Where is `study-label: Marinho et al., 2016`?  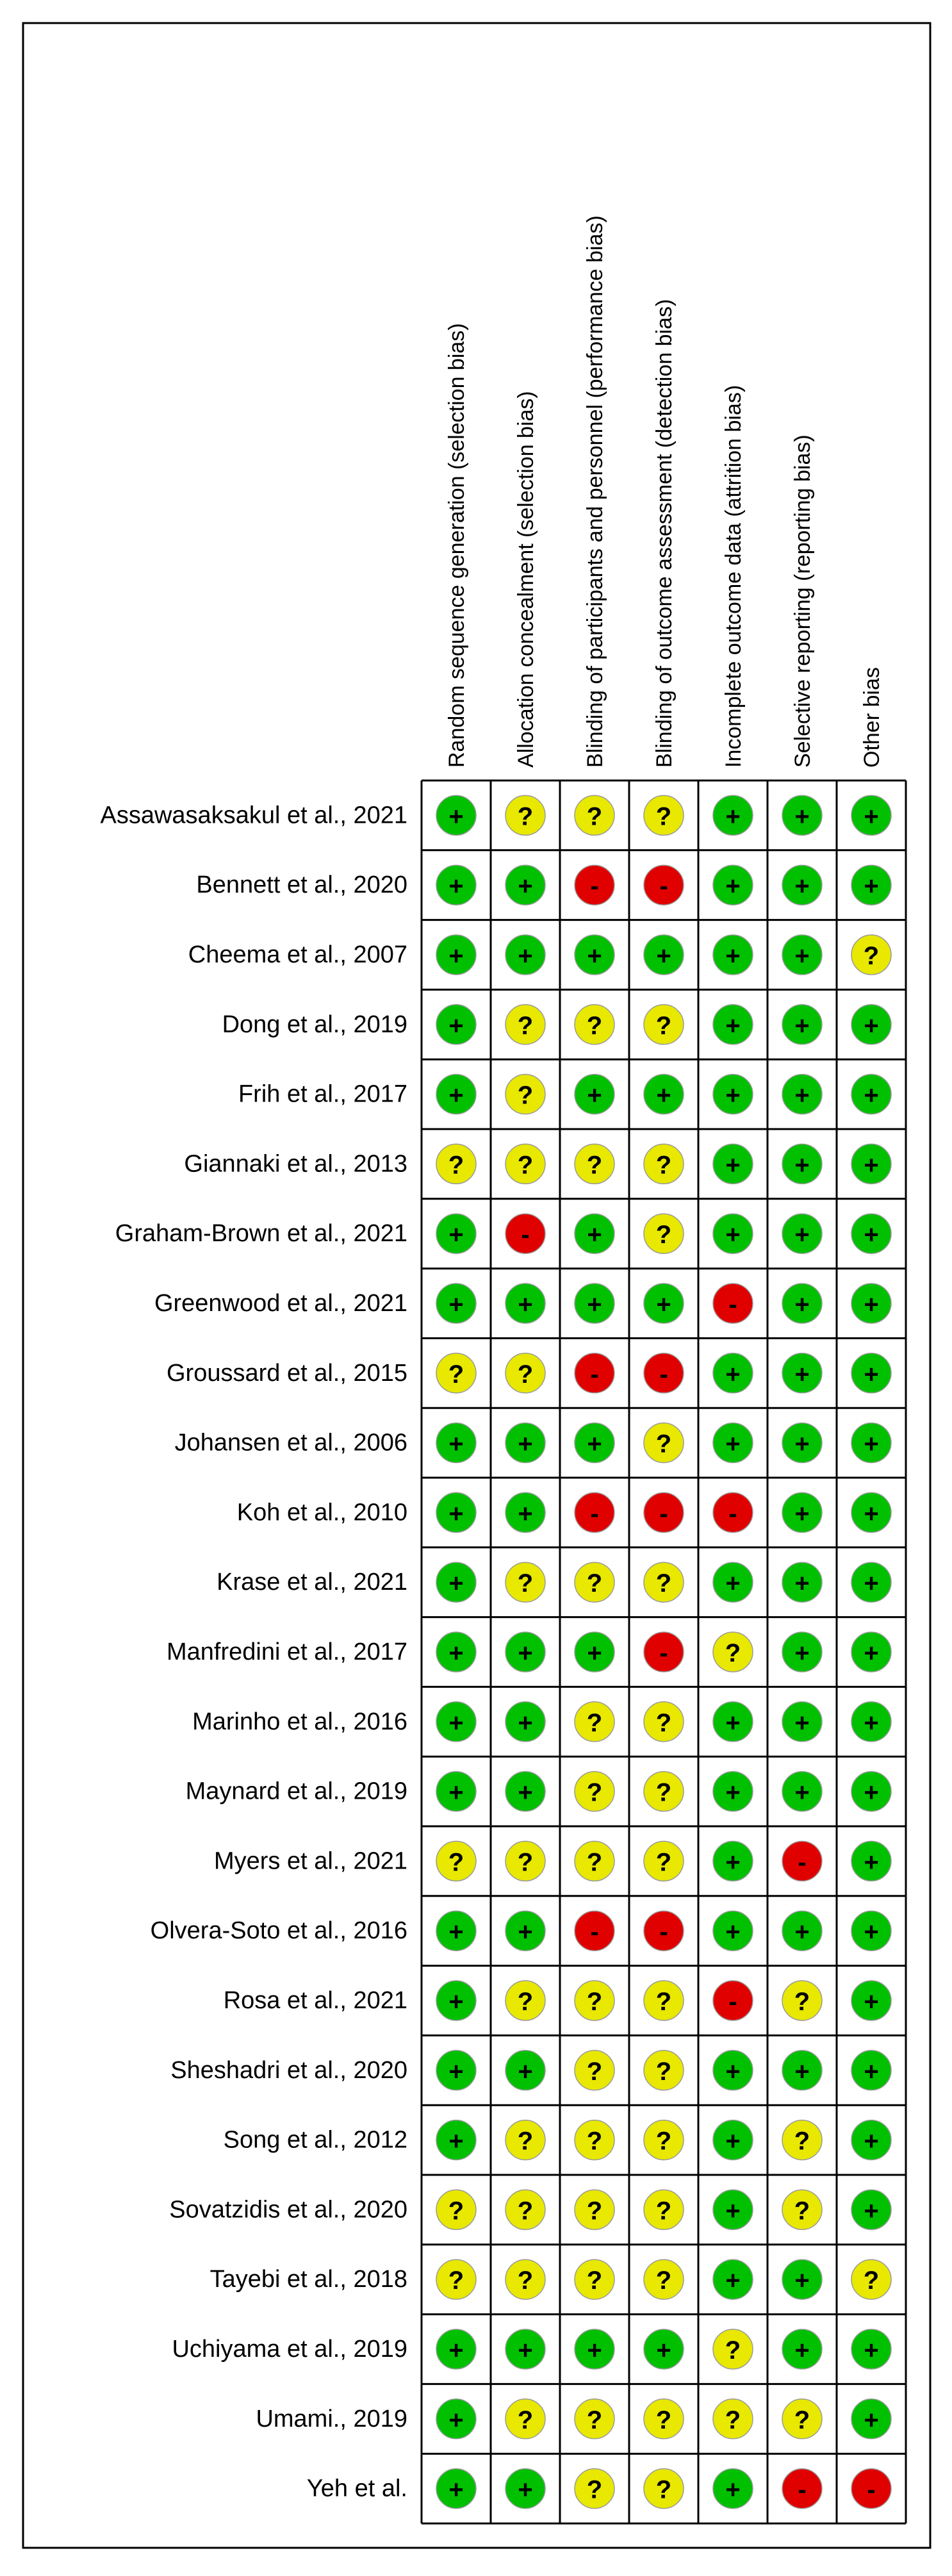
study-label: Marinho et al., 2016 is located at coordinates (299, 1721).